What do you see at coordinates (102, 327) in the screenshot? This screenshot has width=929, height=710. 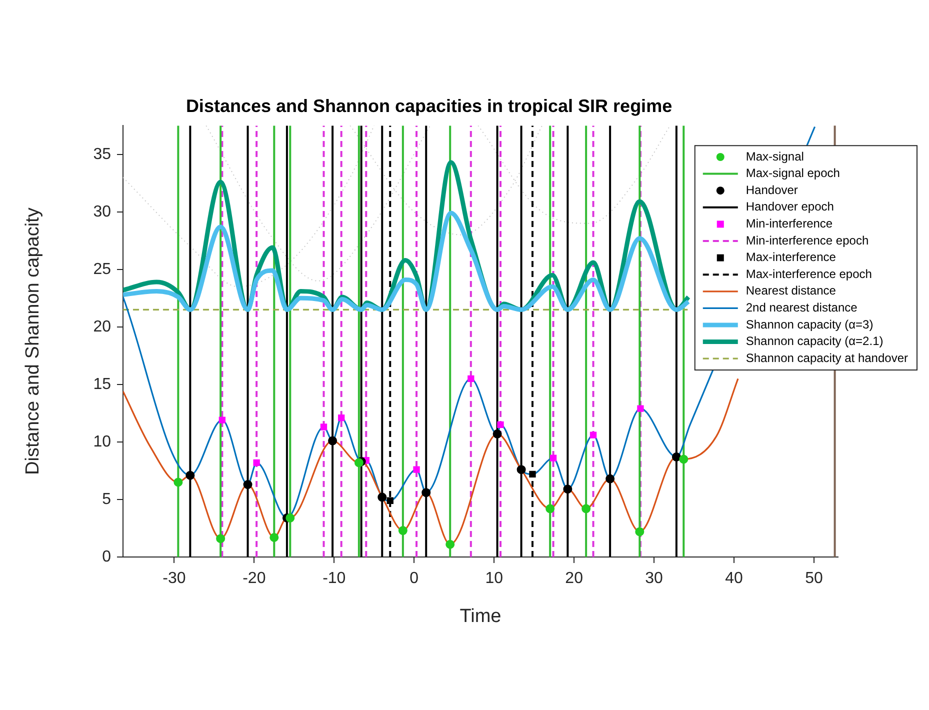 I see `y-tick-label: 20` at bounding box center [102, 327].